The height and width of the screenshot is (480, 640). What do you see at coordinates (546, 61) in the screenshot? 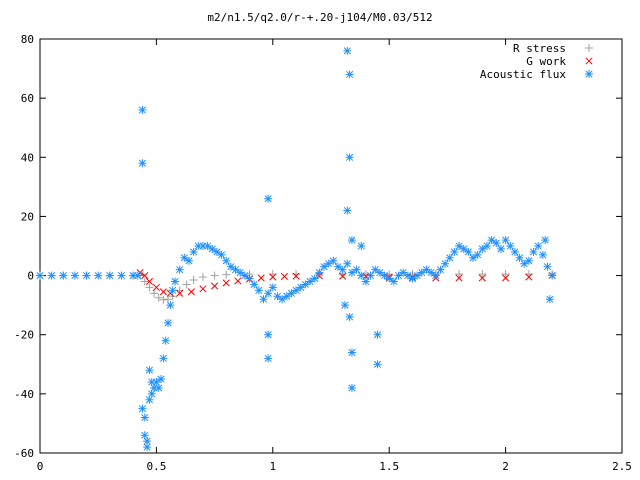
I see `legend-label: G work` at bounding box center [546, 61].